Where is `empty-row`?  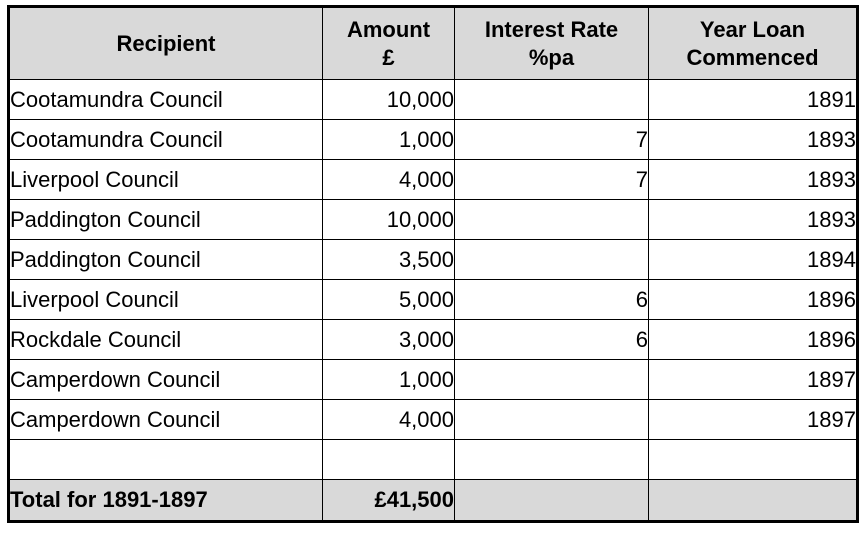
empty-row is located at coordinates (433, 459).